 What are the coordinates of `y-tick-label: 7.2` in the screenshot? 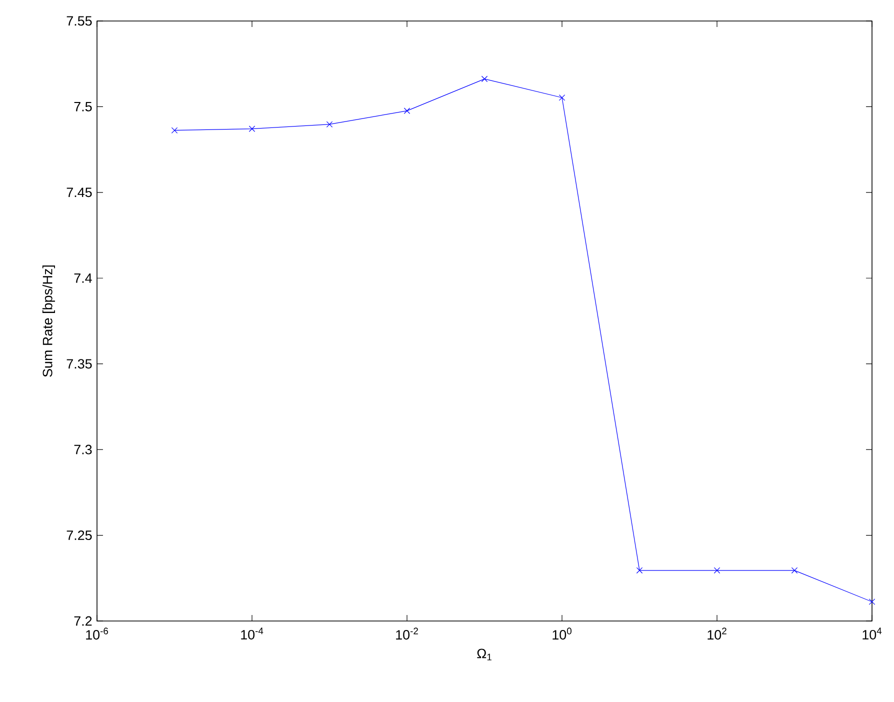 It's located at (83, 621).